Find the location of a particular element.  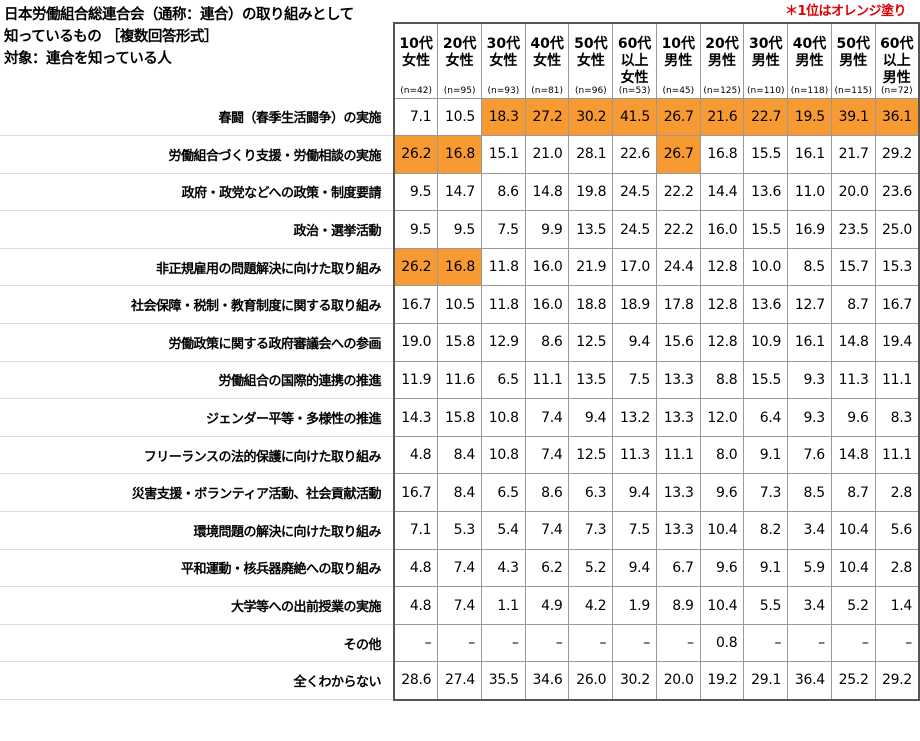

column-label: 60代 以上 女性 is located at coordinates (634, 61).